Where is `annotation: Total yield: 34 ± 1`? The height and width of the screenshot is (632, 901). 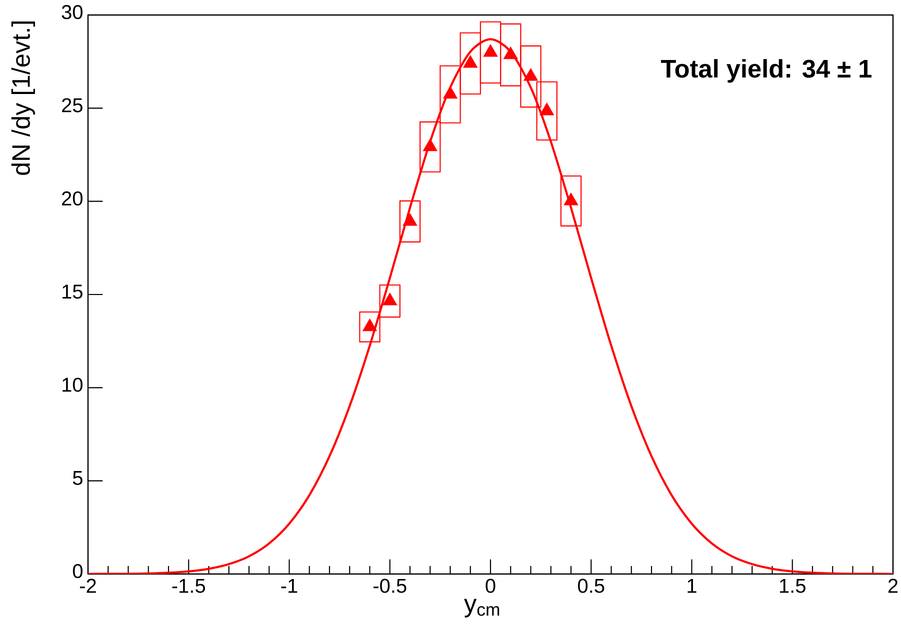 annotation: Total yield: 34 ± 1 is located at coordinates (766, 71).